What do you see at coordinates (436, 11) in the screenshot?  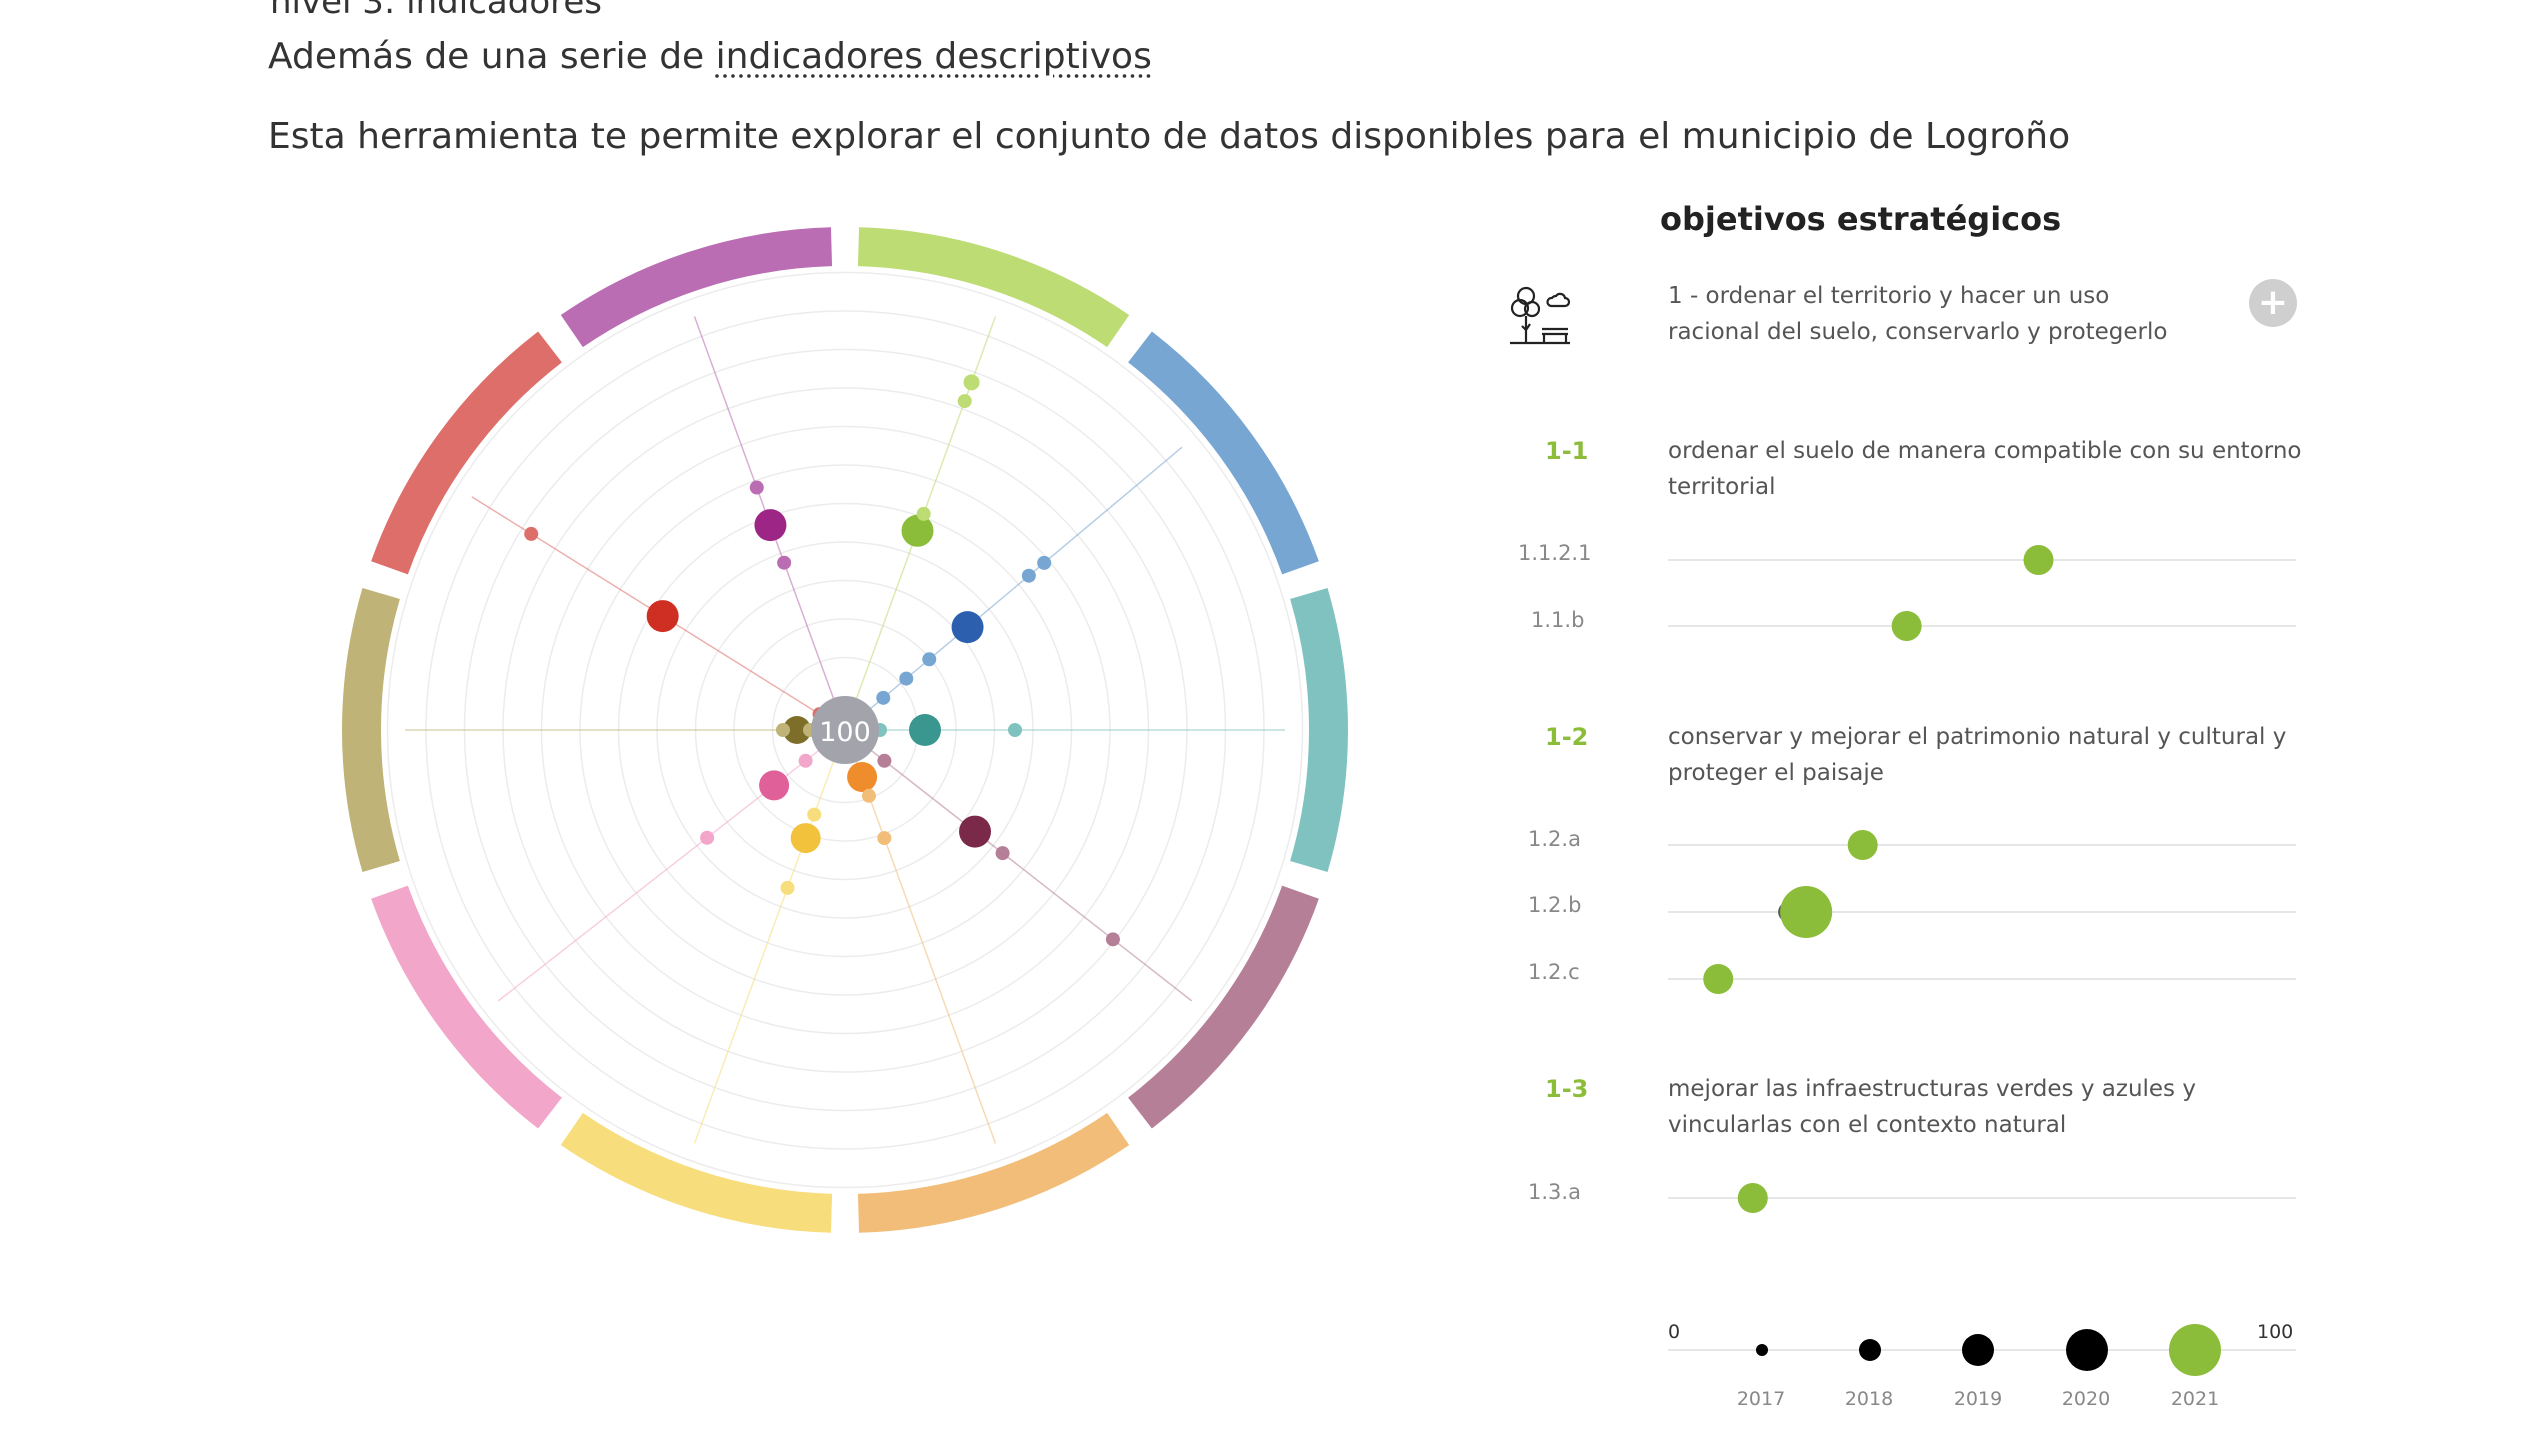 I see `truncated-heading: nivel 3: indicadores` at bounding box center [436, 11].